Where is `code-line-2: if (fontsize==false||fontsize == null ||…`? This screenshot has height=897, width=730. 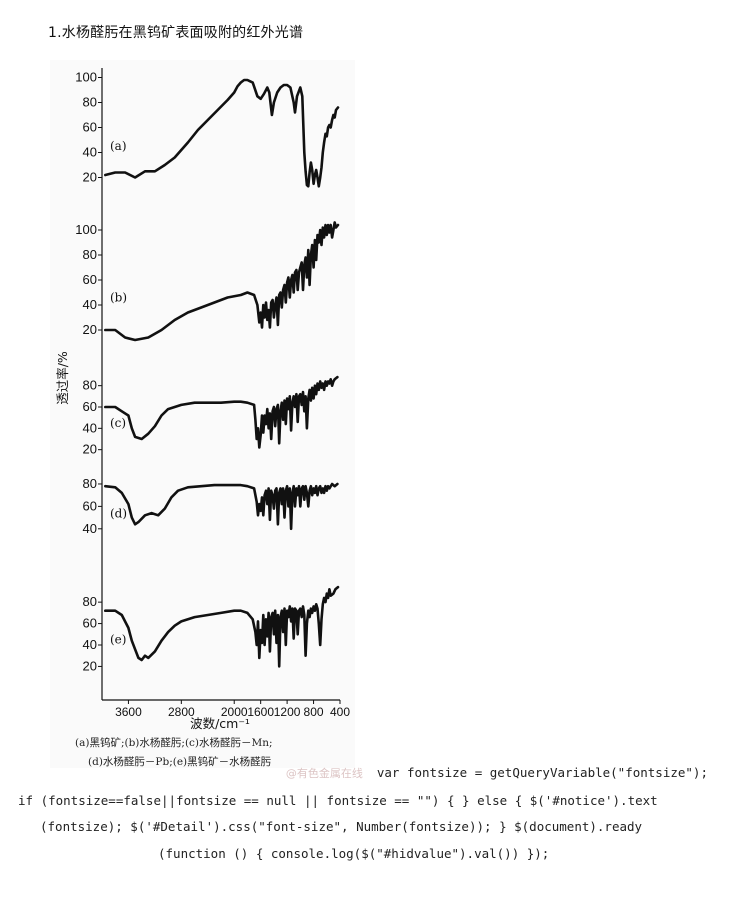
code-line-2: if (fontsize==false||fontsize == null ||… is located at coordinates (338, 800).